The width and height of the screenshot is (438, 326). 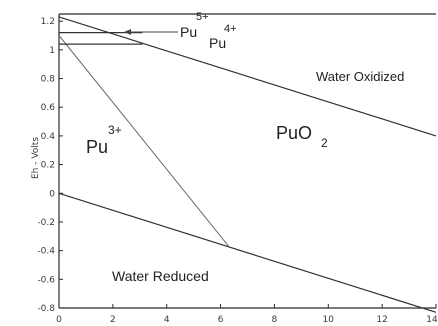 What do you see at coordinates (221, 320) in the screenshot?
I see `x-tick-label: 6` at bounding box center [221, 320].